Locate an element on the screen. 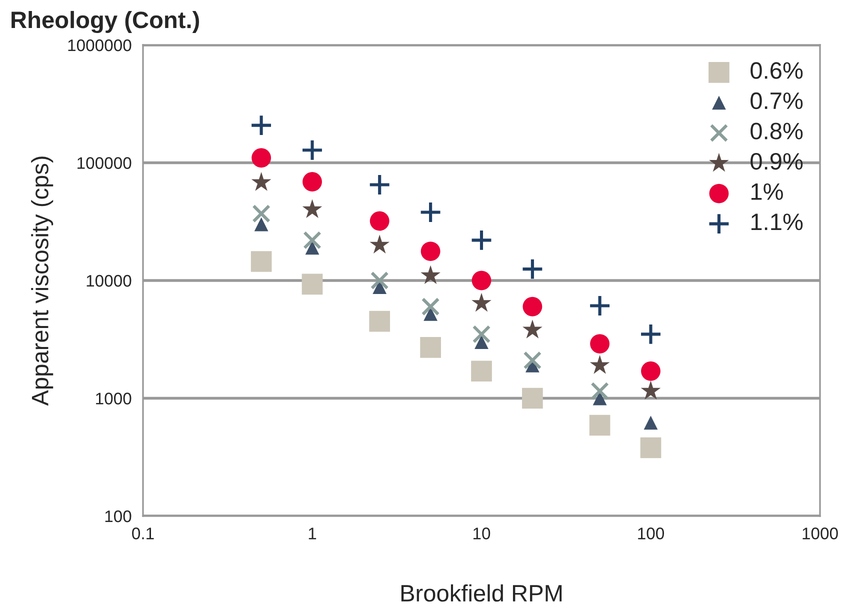  y-tick-label: 100 is located at coordinates (118, 516).